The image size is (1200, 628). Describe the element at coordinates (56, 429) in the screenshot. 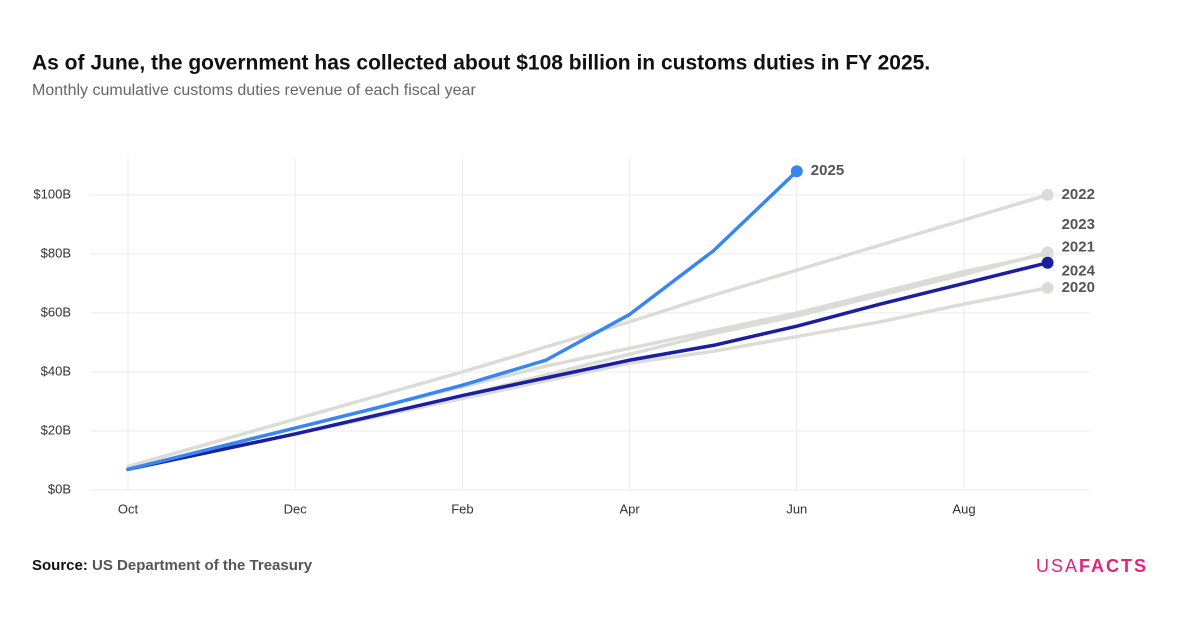

I see `y-tick-label: $20B` at that location.